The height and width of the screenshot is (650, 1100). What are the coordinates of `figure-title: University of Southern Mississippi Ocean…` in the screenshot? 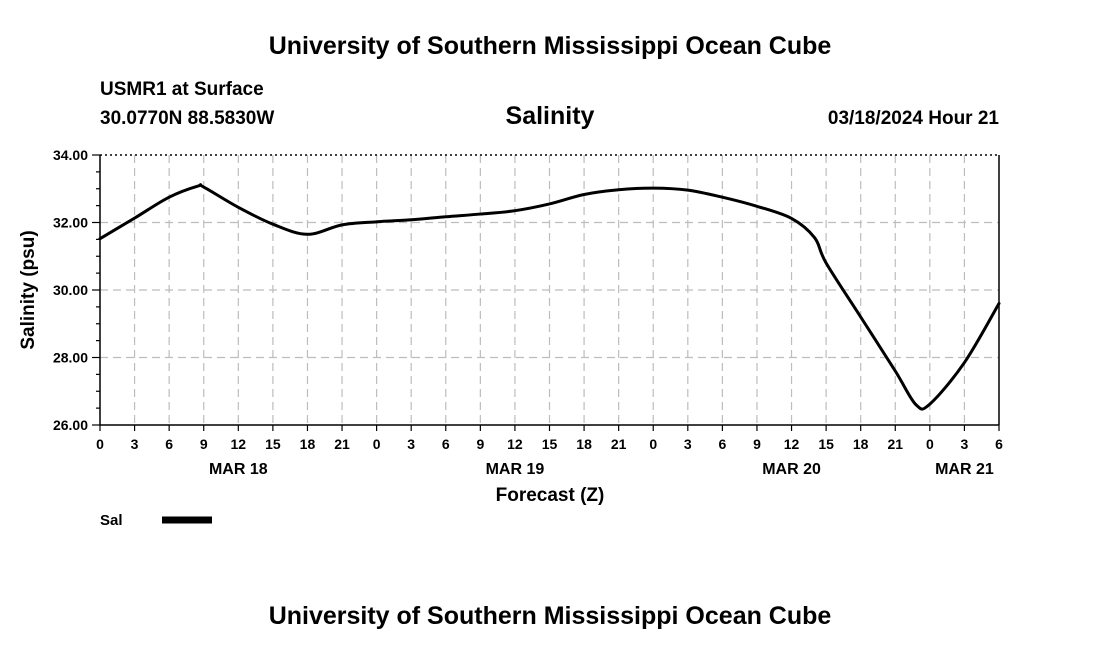 It's located at (550, 46).